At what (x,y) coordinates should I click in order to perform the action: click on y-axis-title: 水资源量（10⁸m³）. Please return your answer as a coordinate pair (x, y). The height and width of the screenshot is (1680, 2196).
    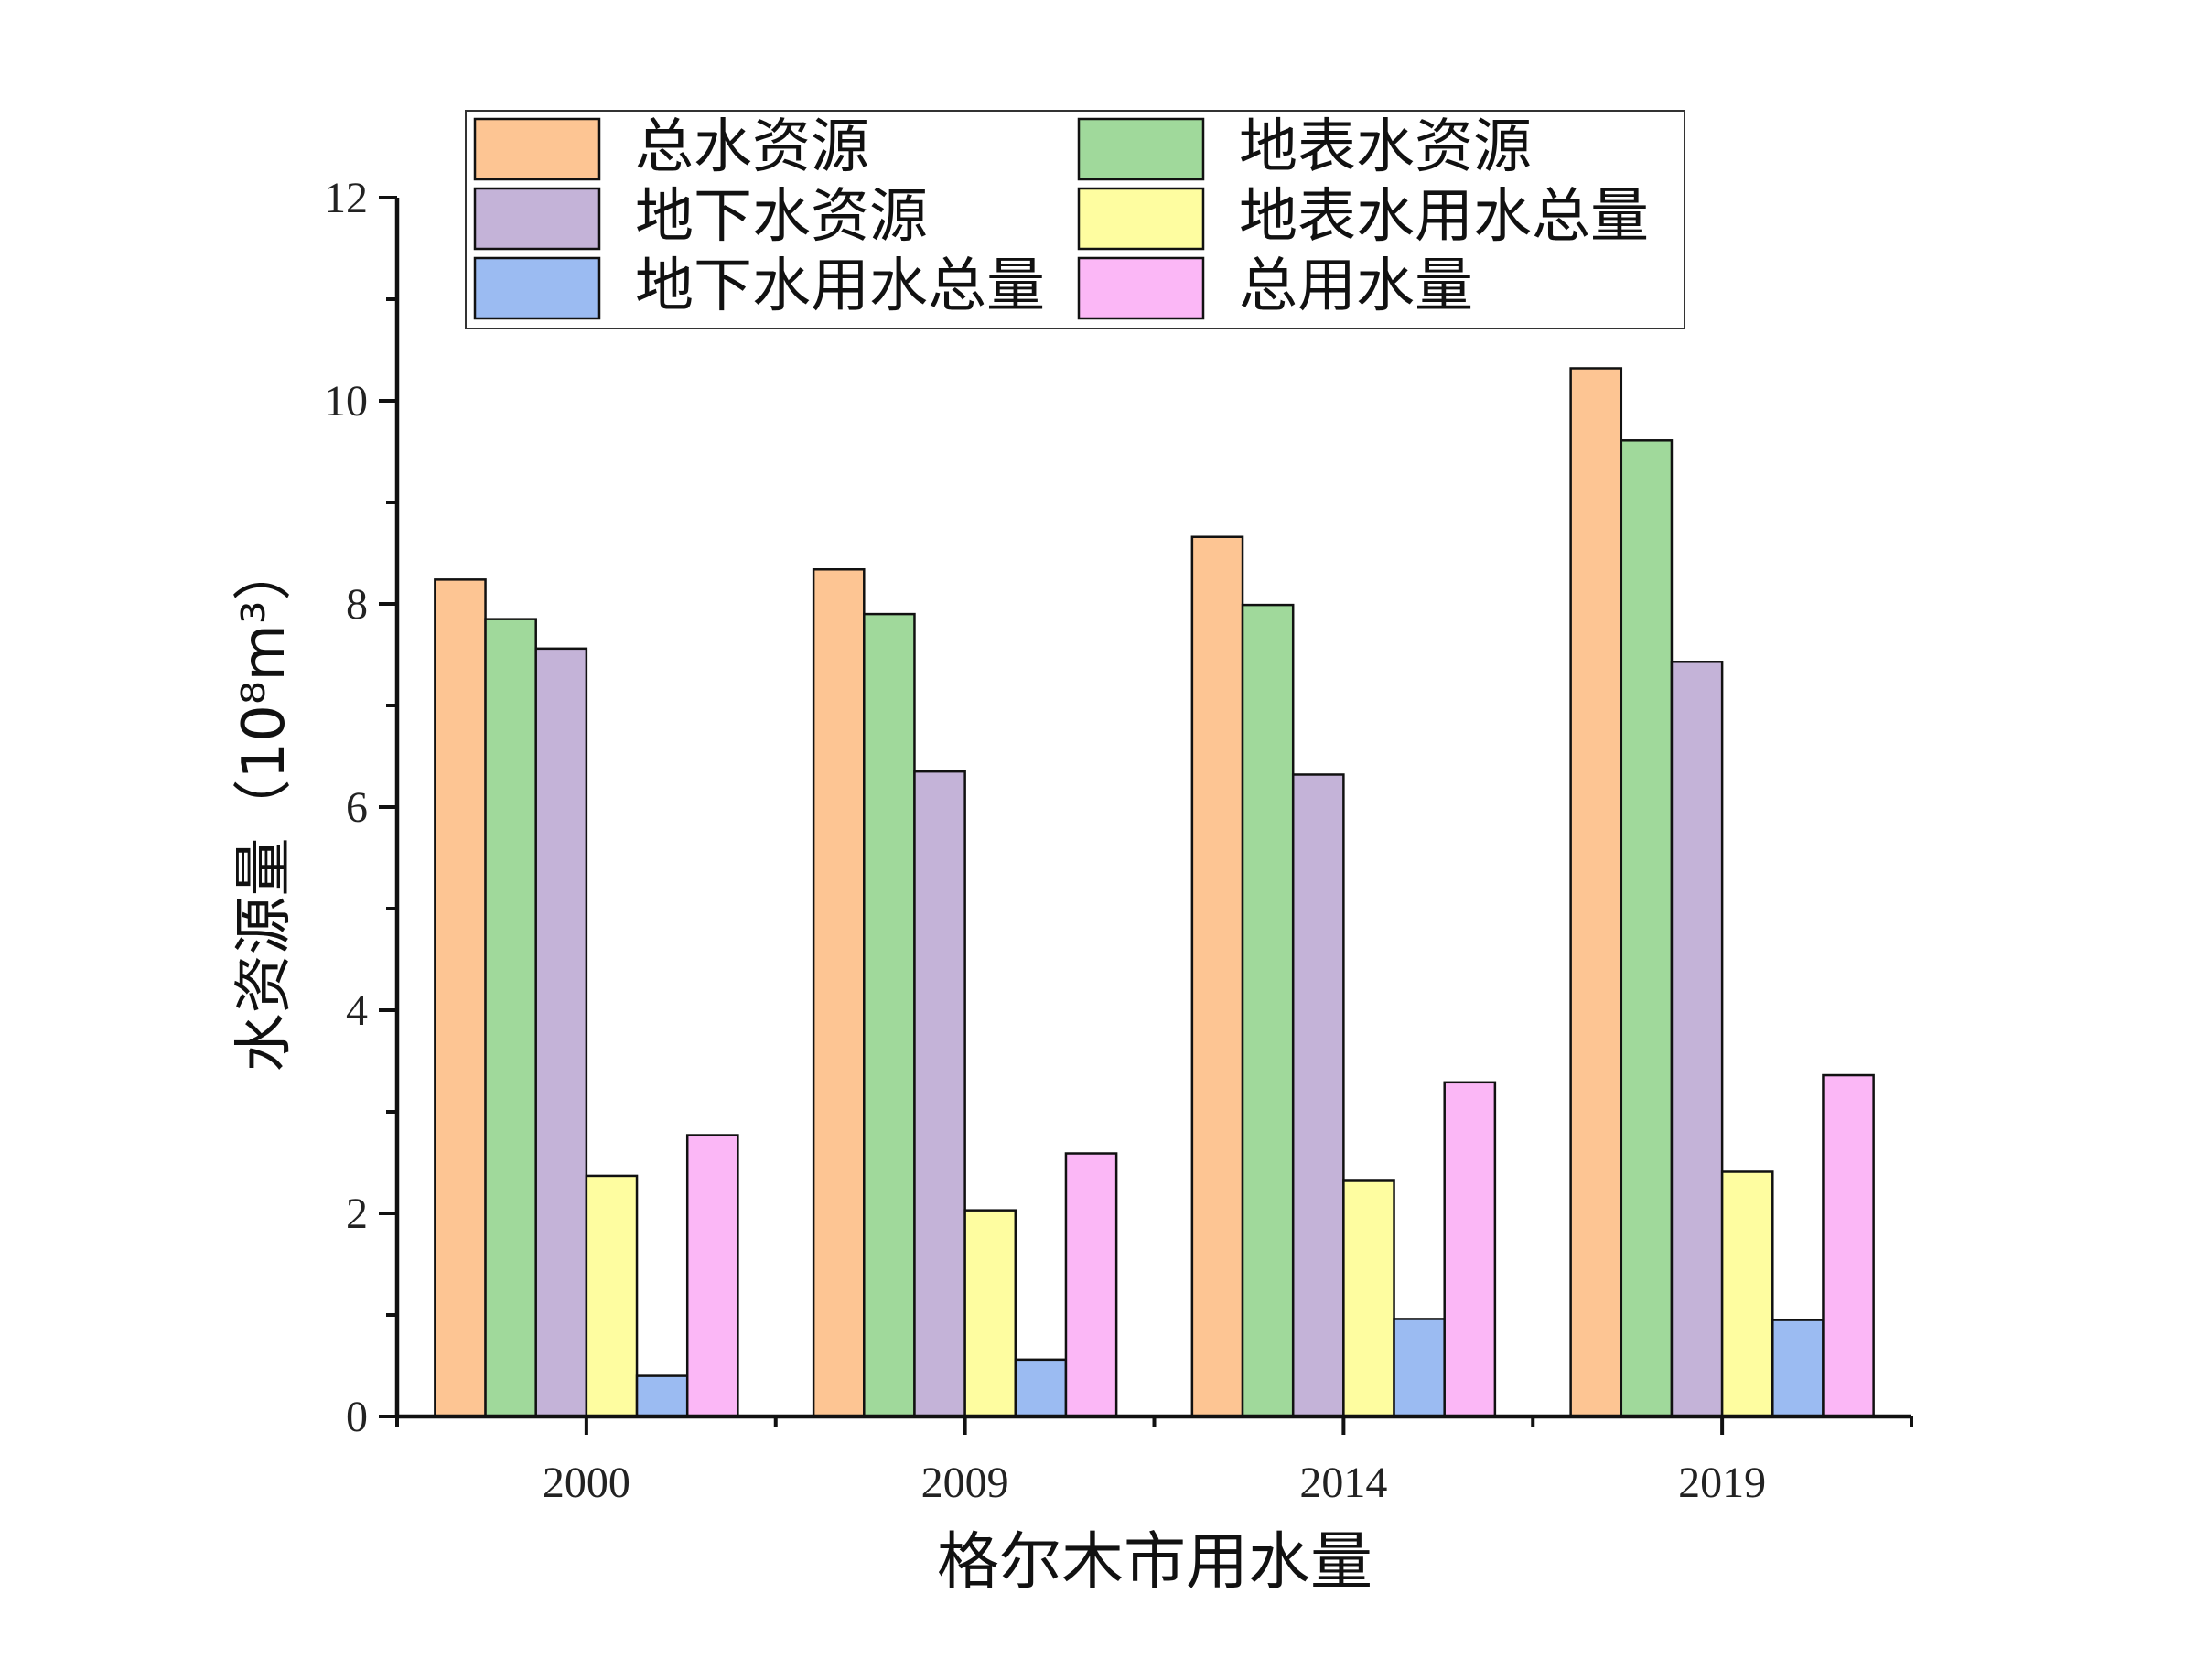
    Looking at the image, I should click on (264, 807).